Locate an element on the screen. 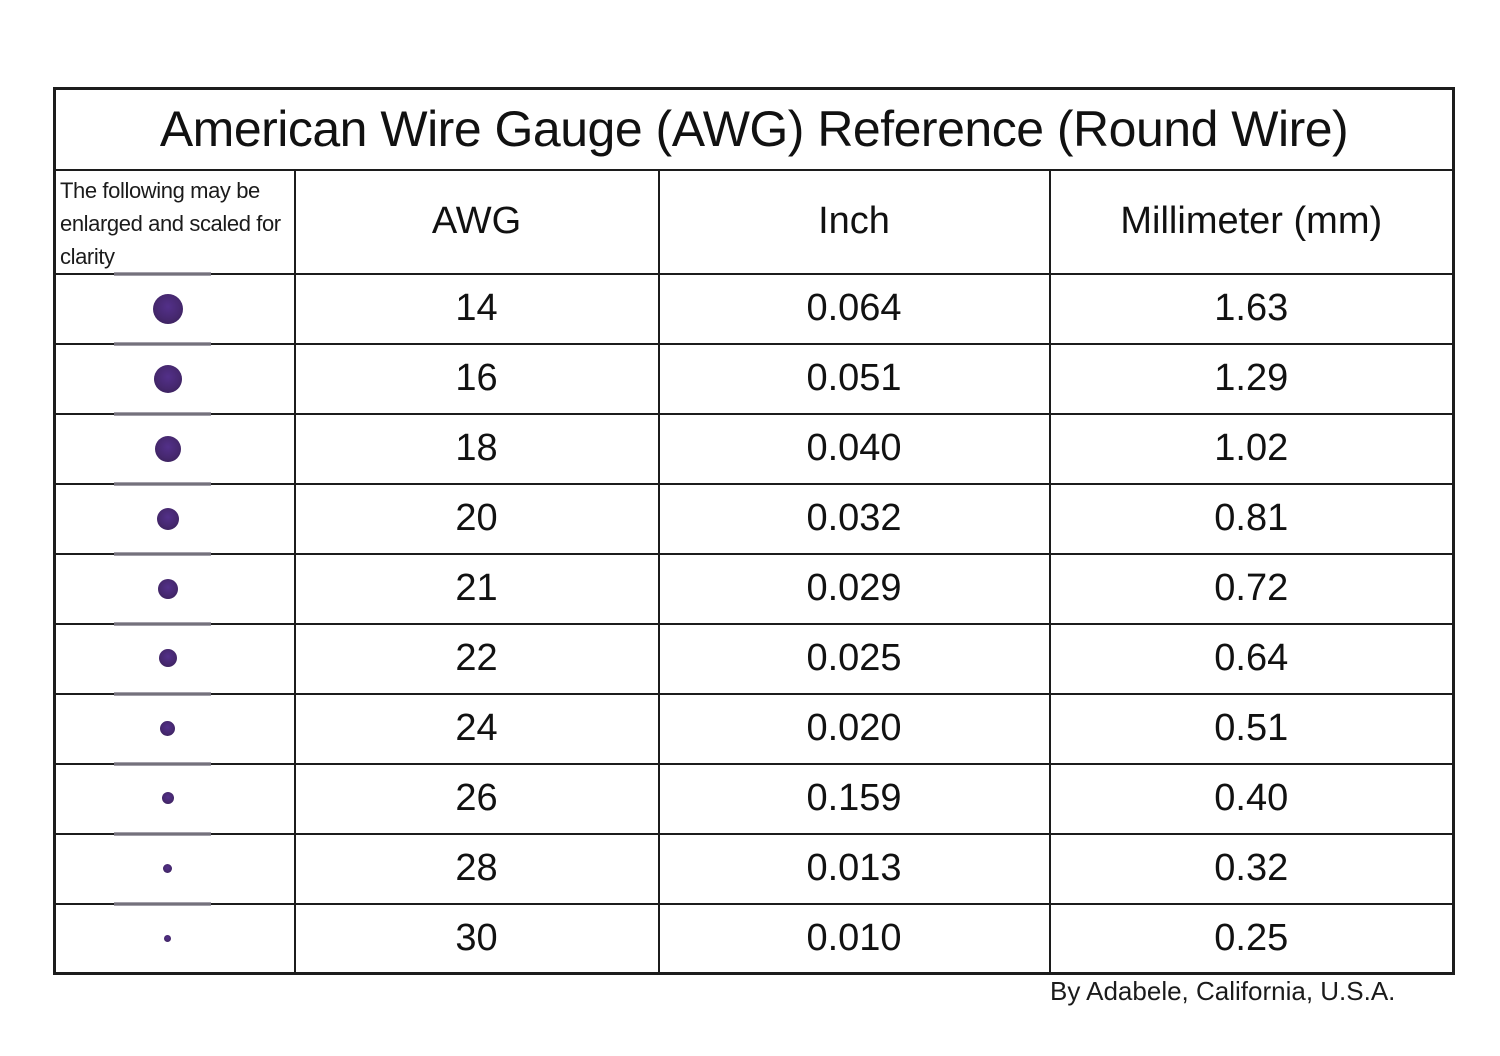 This screenshot has height=1056, width=1500. inch-value: 0.159 is located at coordinates (854, 798).